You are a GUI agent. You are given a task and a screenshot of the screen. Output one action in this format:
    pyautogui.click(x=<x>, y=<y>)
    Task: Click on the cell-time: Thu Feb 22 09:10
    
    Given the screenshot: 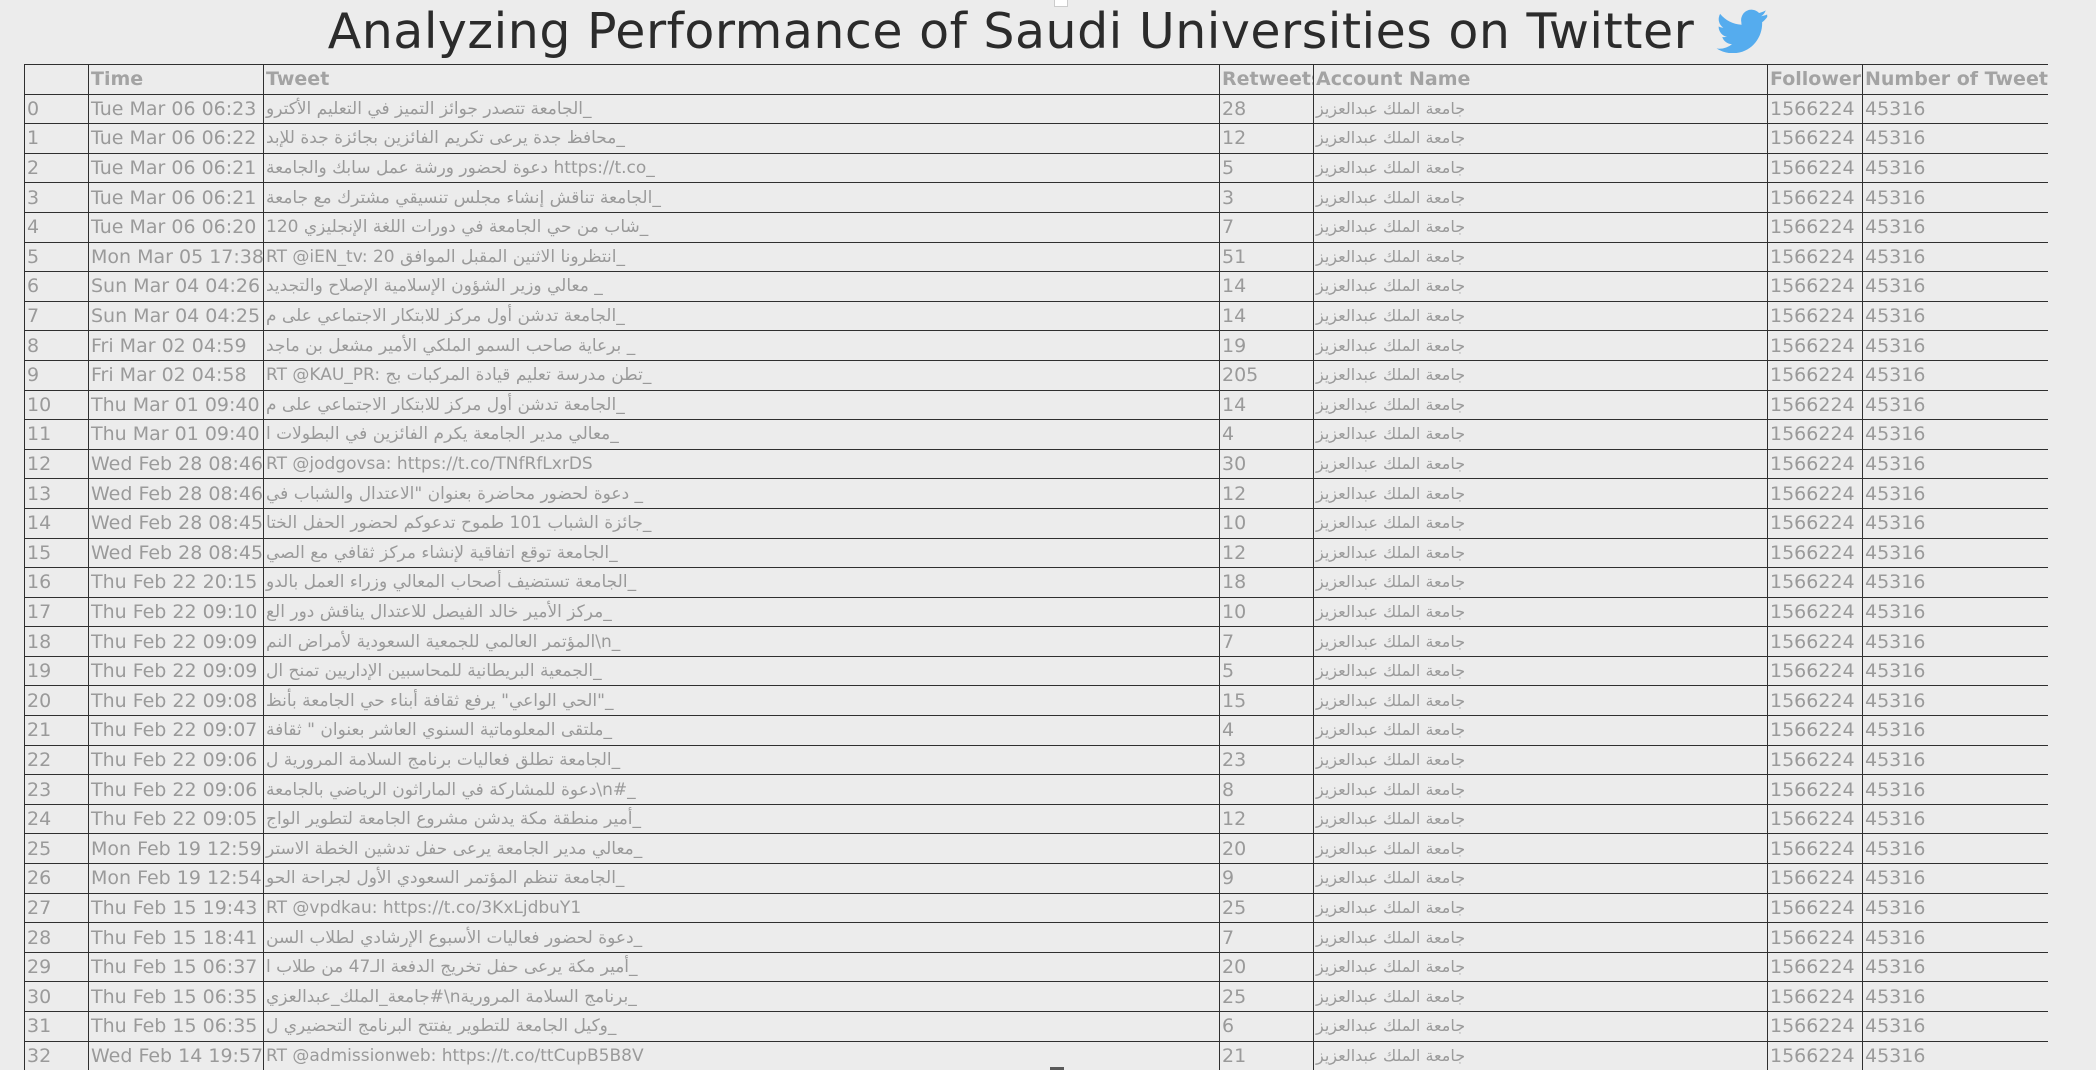 What is the action you would take?
    pyautogui.click(x=176, y=612)
    